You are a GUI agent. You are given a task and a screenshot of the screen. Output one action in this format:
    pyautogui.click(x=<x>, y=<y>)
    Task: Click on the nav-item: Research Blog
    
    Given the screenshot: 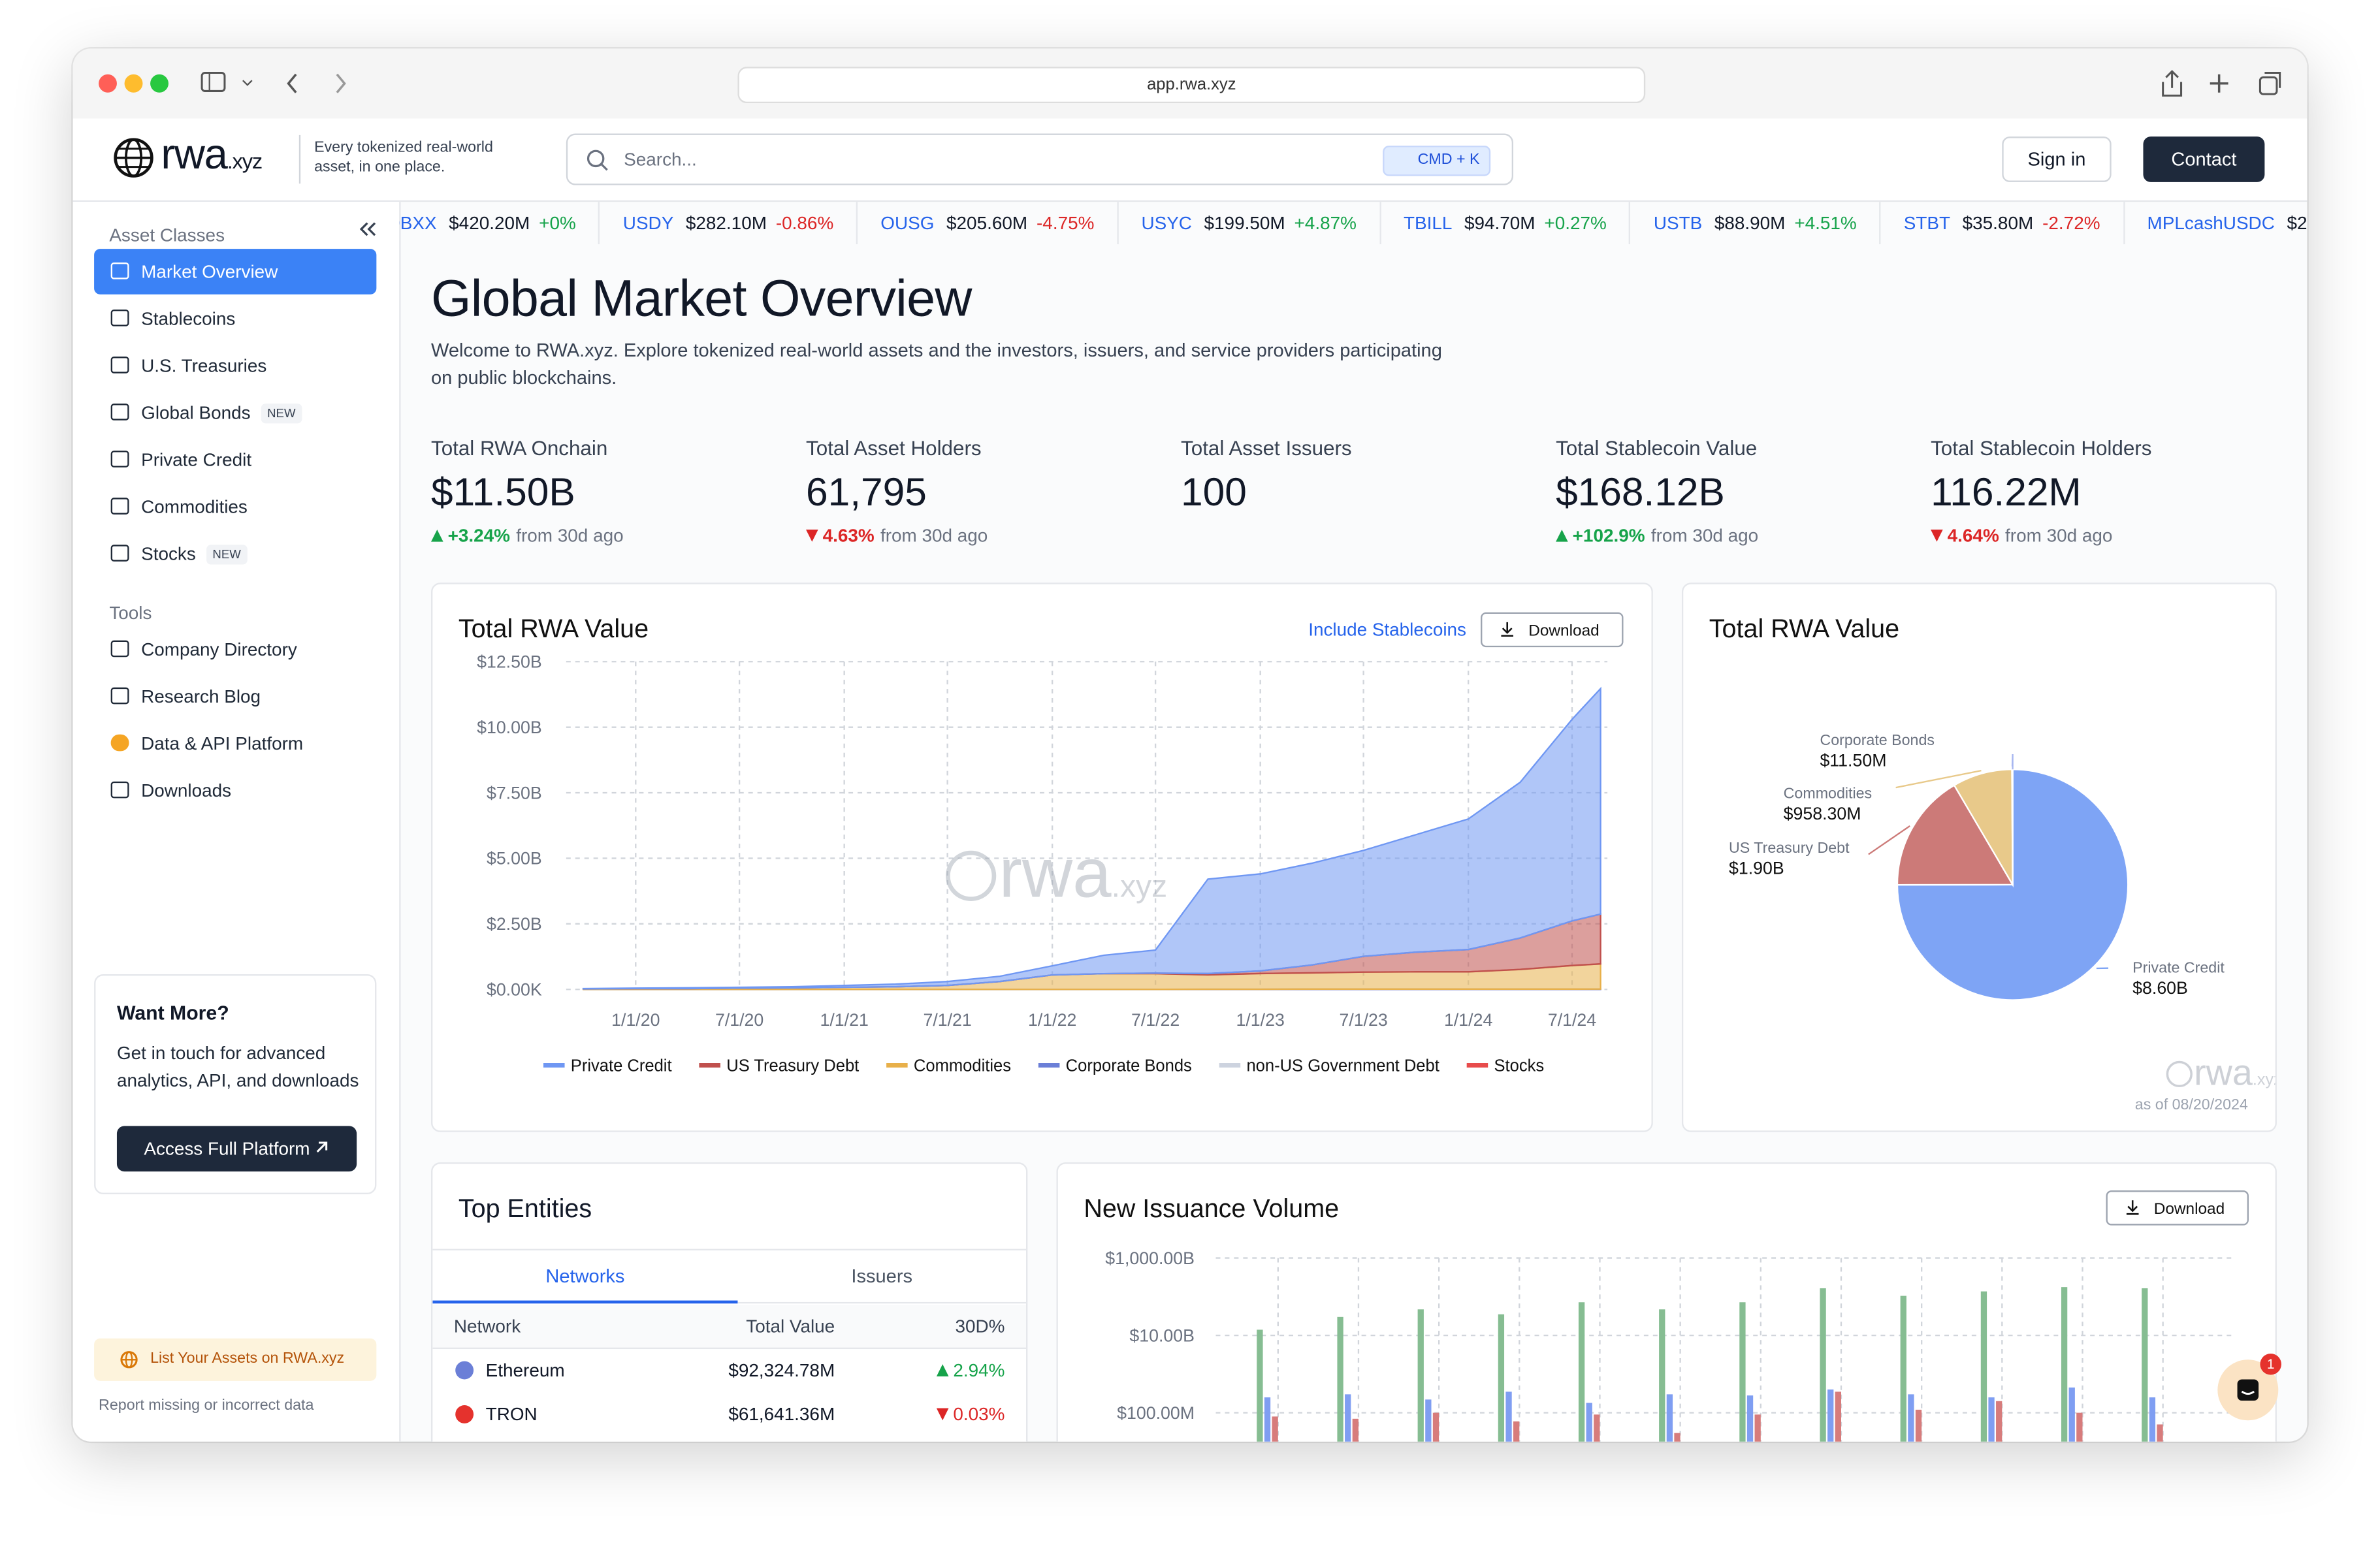 What is the action you would take?
    pyautogui.click(x=235, y=697)
    